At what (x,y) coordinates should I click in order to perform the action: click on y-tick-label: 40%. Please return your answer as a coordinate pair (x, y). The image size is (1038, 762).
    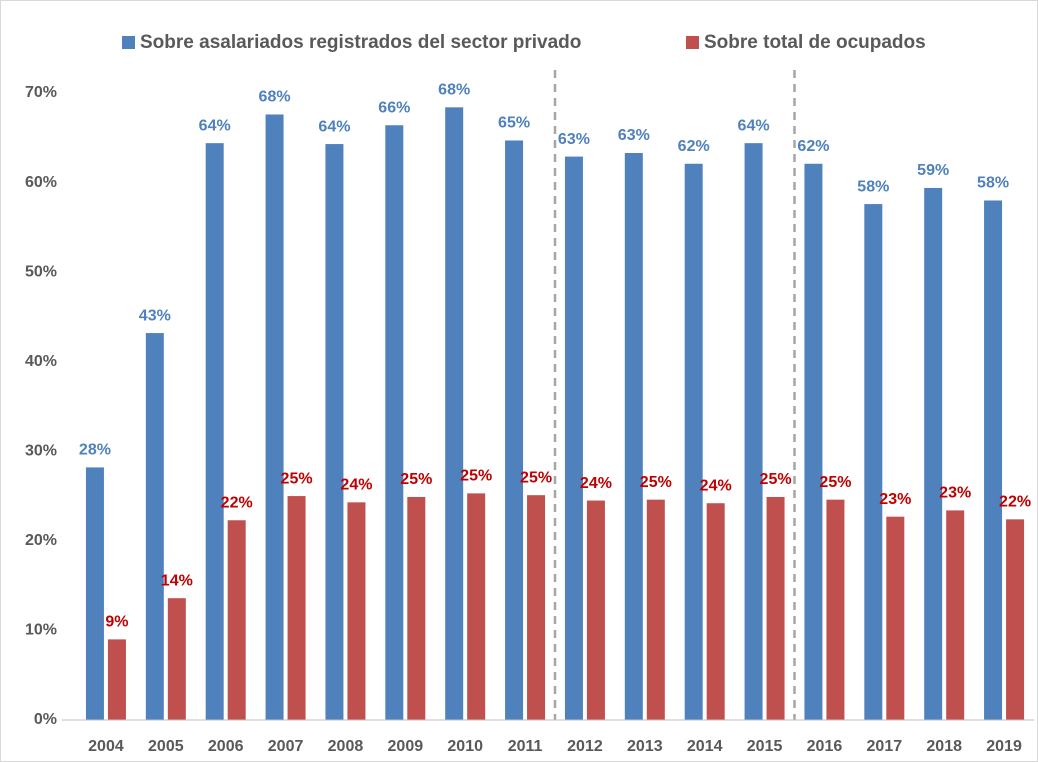
    Looking at the image, I should click on (41, 361).